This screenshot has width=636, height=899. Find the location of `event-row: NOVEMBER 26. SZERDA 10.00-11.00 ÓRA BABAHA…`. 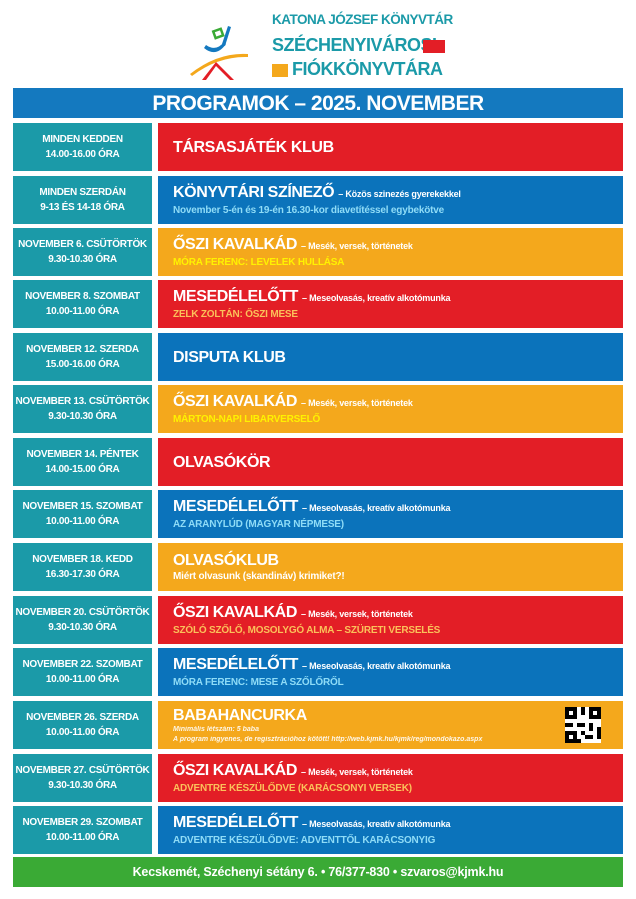

event-row: NOVEMBER 26. SZERDA 10.00-11.00 ÓRA BABAHA… is located at coordinates (318, 725).